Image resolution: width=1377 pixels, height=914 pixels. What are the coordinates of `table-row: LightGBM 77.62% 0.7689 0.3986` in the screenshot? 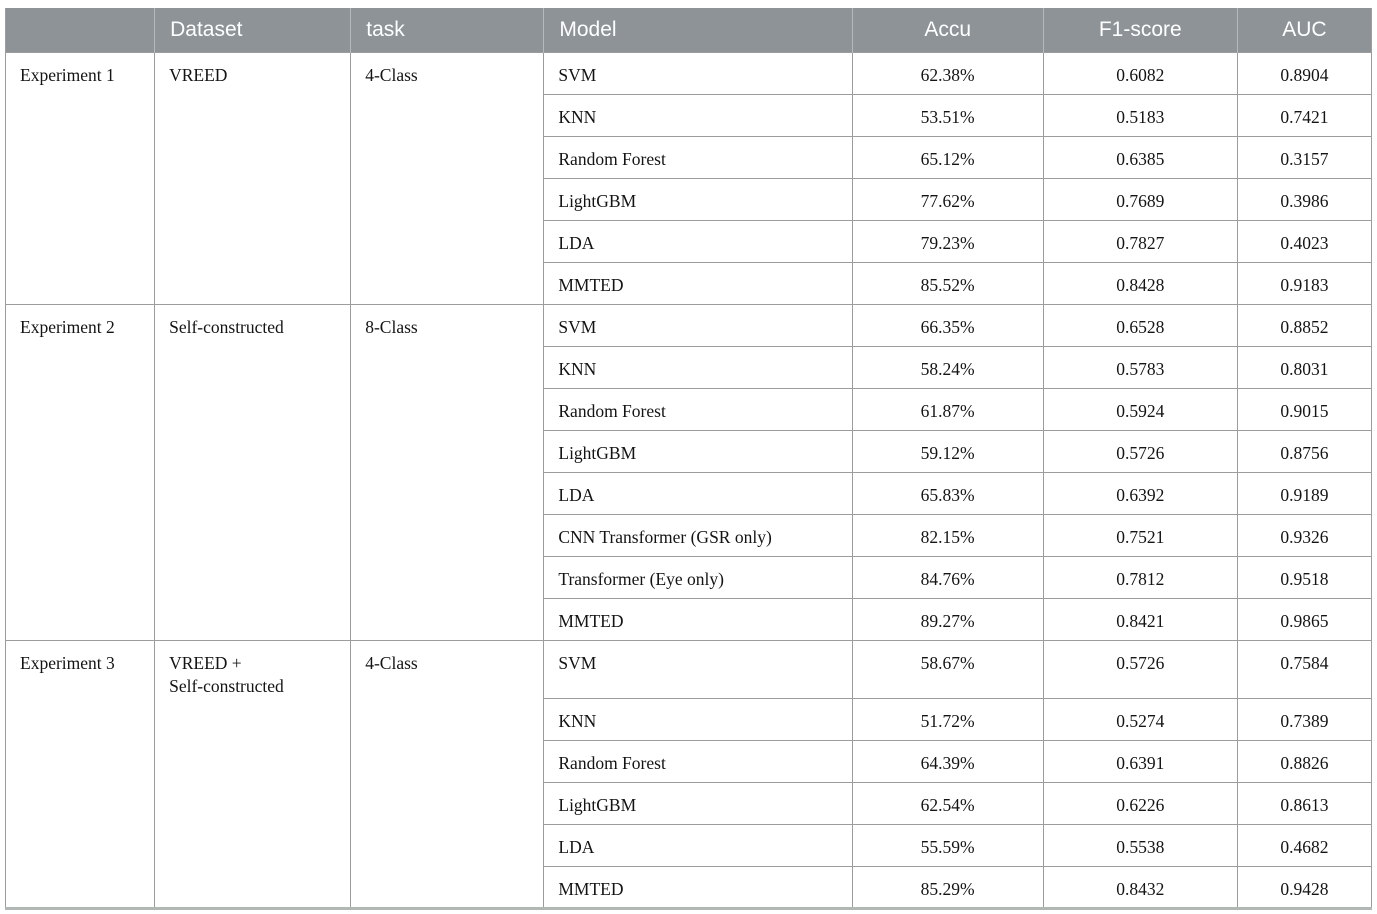 It's located at (689, 199).